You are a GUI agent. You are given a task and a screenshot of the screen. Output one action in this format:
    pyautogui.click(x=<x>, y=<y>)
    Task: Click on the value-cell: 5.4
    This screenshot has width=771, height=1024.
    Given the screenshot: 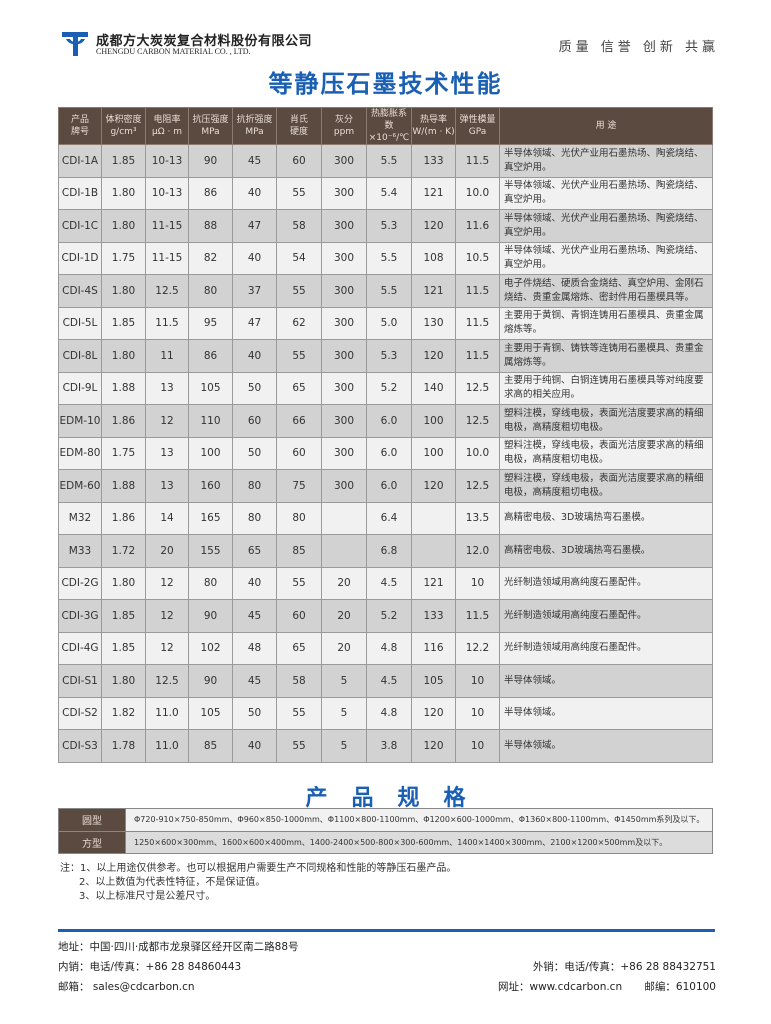 What is the action you would take?
    pyautogui.click(x=389, y=193)
    